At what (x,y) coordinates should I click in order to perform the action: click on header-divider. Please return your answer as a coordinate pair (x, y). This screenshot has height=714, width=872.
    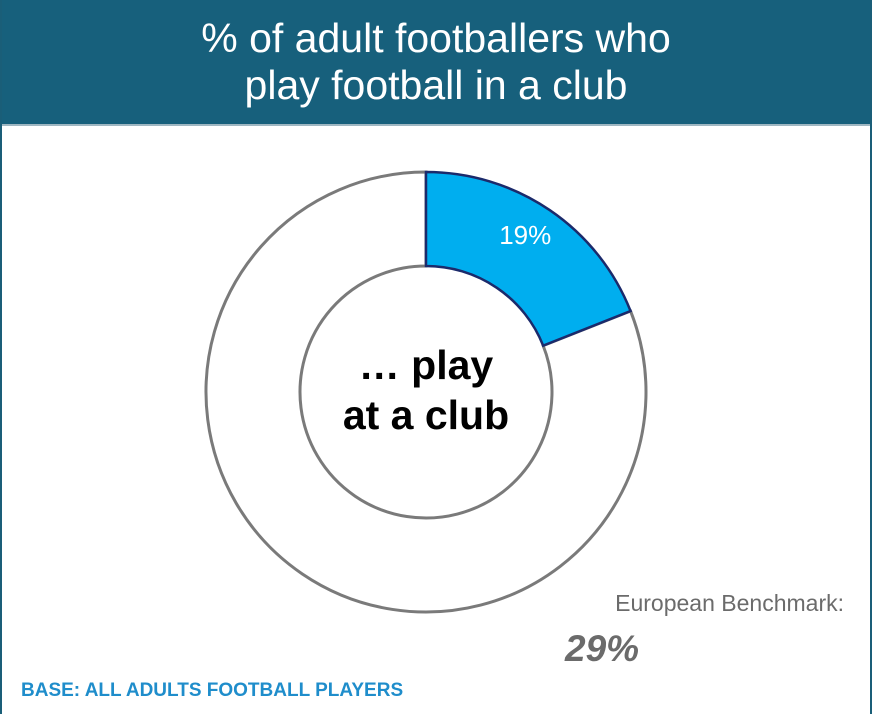
    Looking at the image, I should click on (436, 125).